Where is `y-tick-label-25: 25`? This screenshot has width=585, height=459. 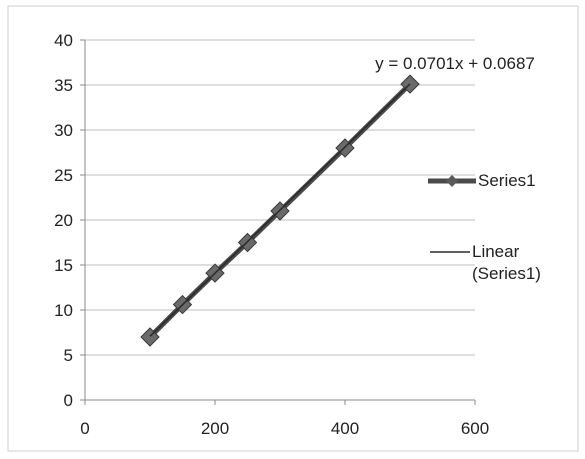 y-tick-label-25: 25 is located at coordinates (63, 175).